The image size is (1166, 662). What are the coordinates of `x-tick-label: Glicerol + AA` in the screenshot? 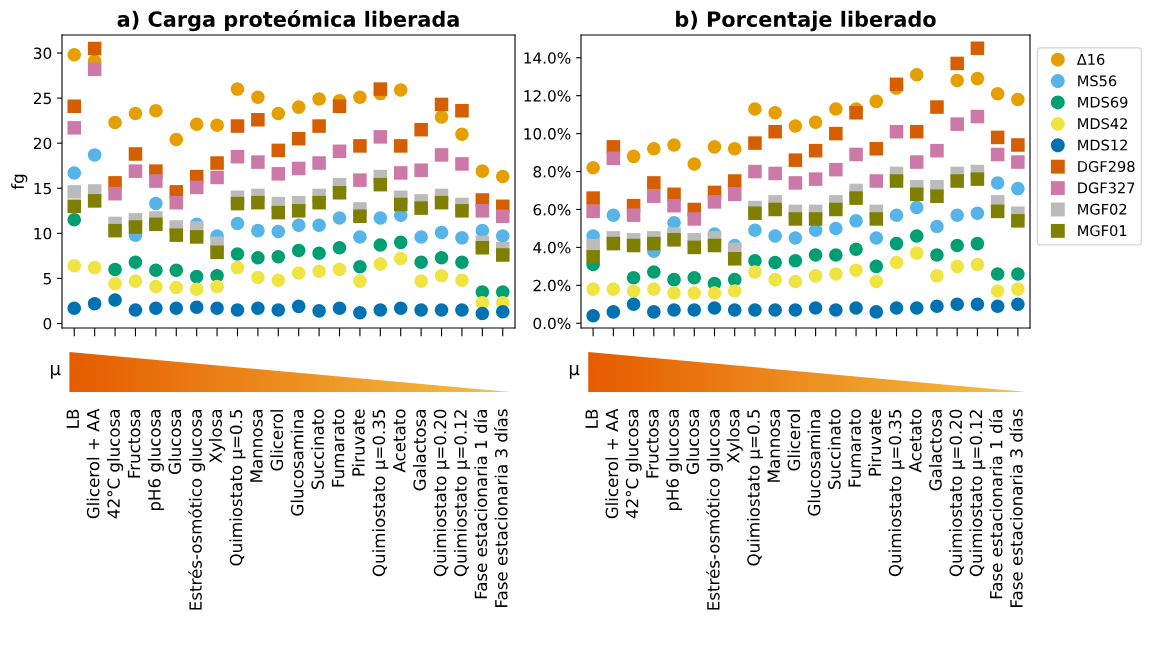 It's located at (93, 463).